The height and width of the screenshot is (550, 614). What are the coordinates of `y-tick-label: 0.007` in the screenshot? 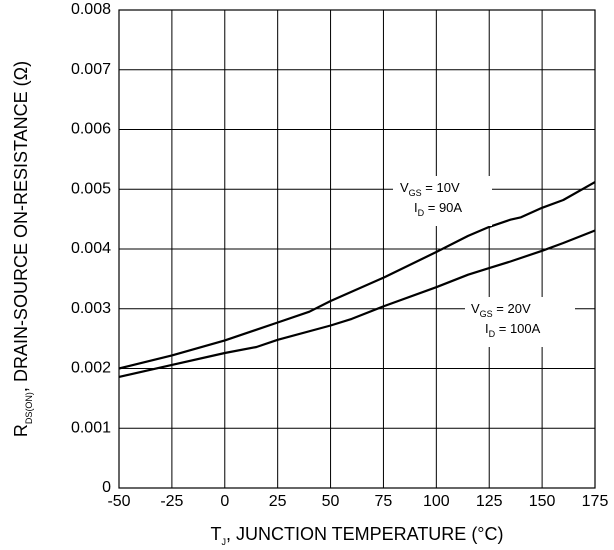 It's located at (91, 69).